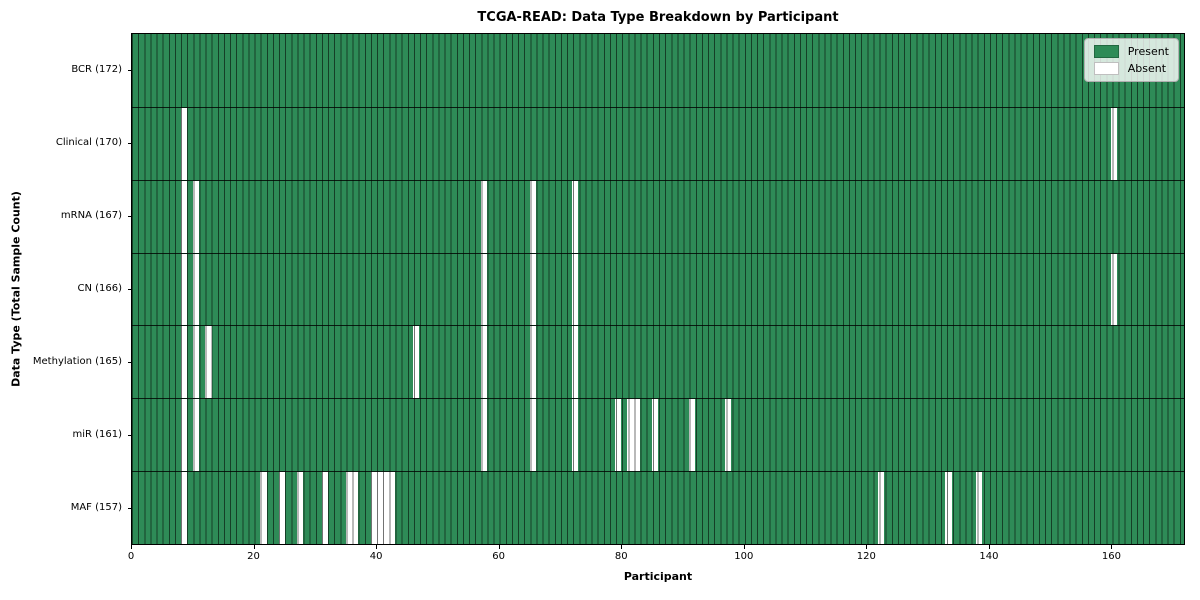  I want to click on y-tick-label-clinical: Clinical (170), so click(88, 142).